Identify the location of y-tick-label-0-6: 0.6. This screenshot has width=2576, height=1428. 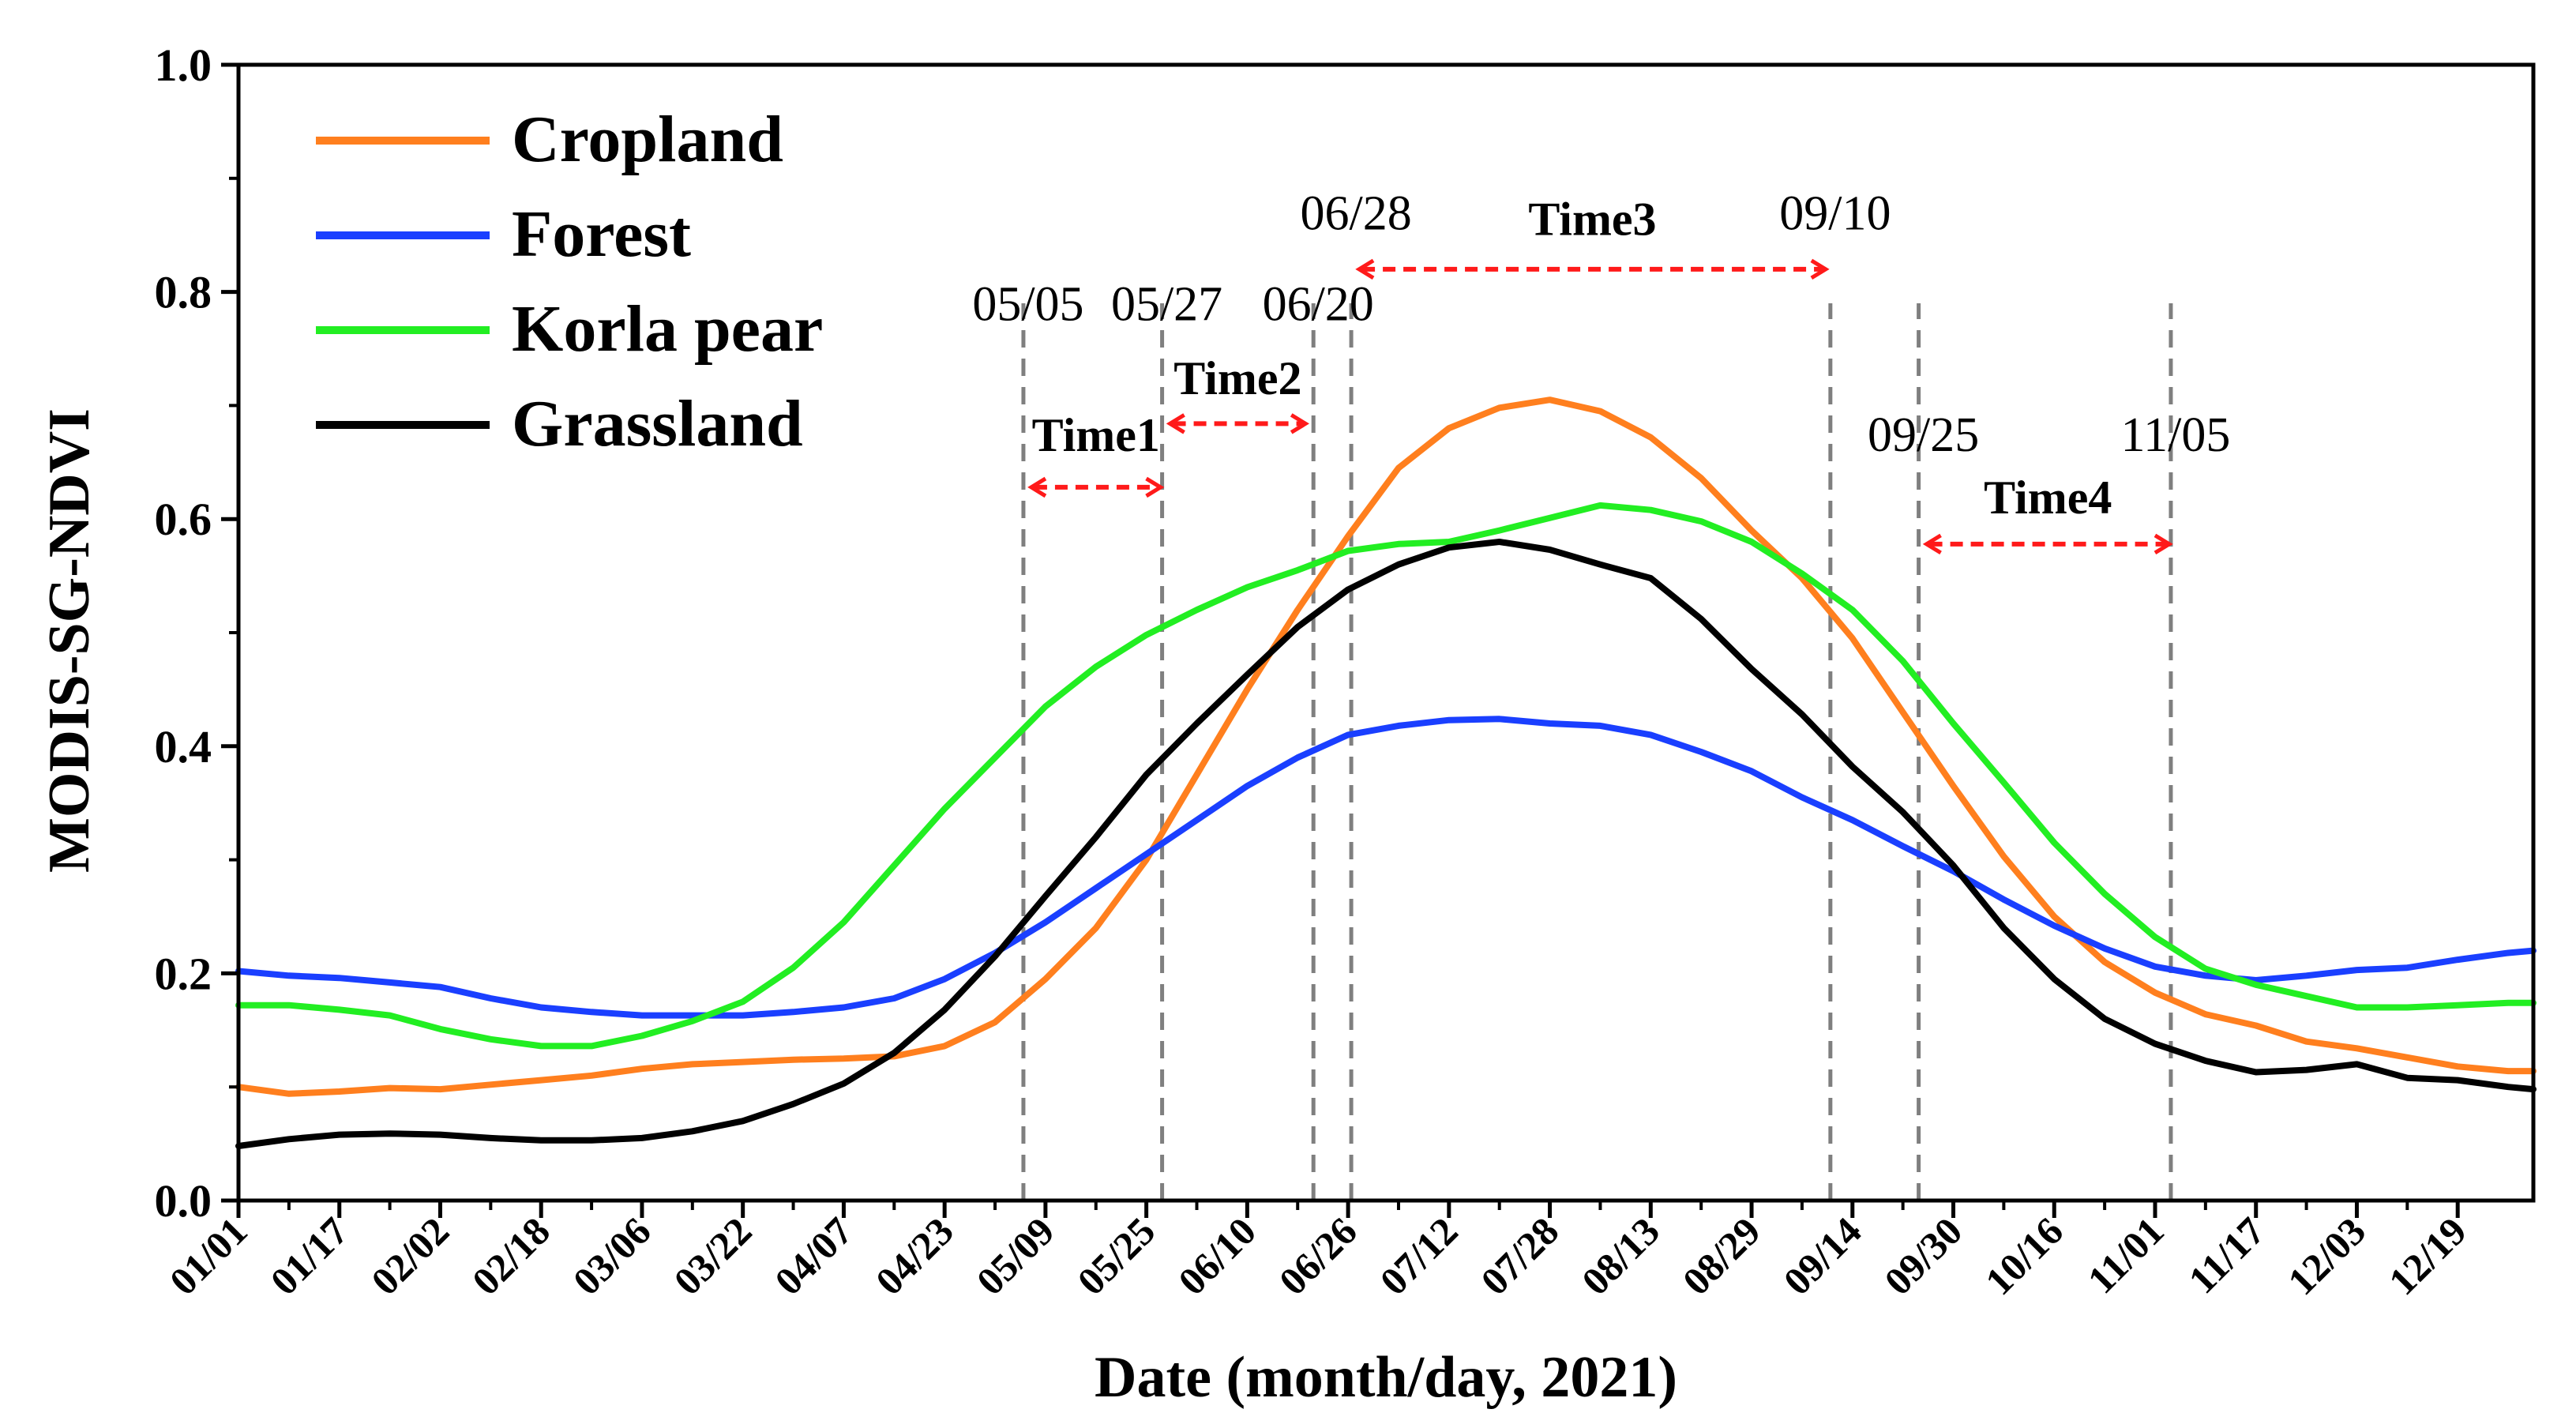
(183, 519).